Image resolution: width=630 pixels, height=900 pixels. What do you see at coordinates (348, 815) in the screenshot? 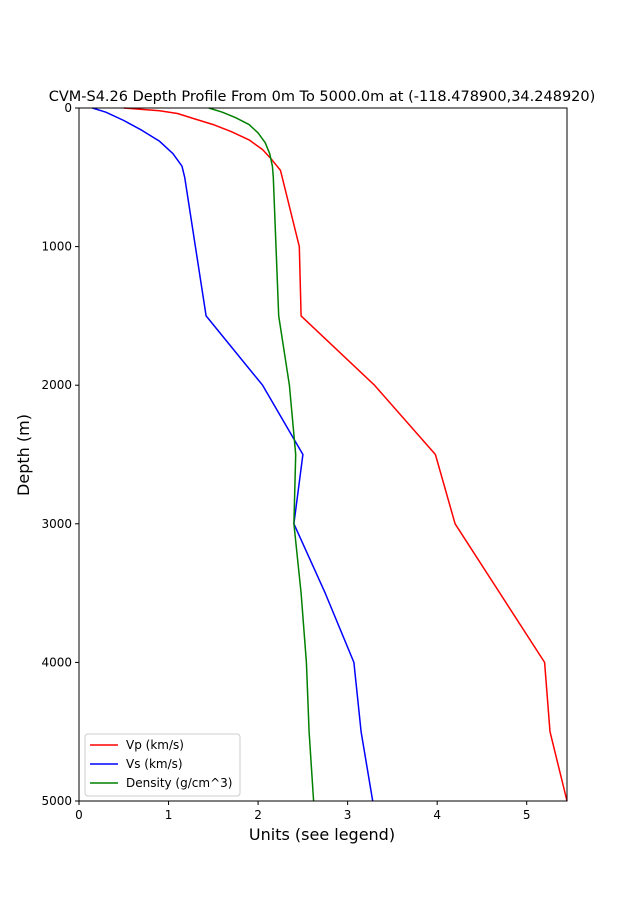
I see `x-tick-label: 3` at bounding box center [348, 815].